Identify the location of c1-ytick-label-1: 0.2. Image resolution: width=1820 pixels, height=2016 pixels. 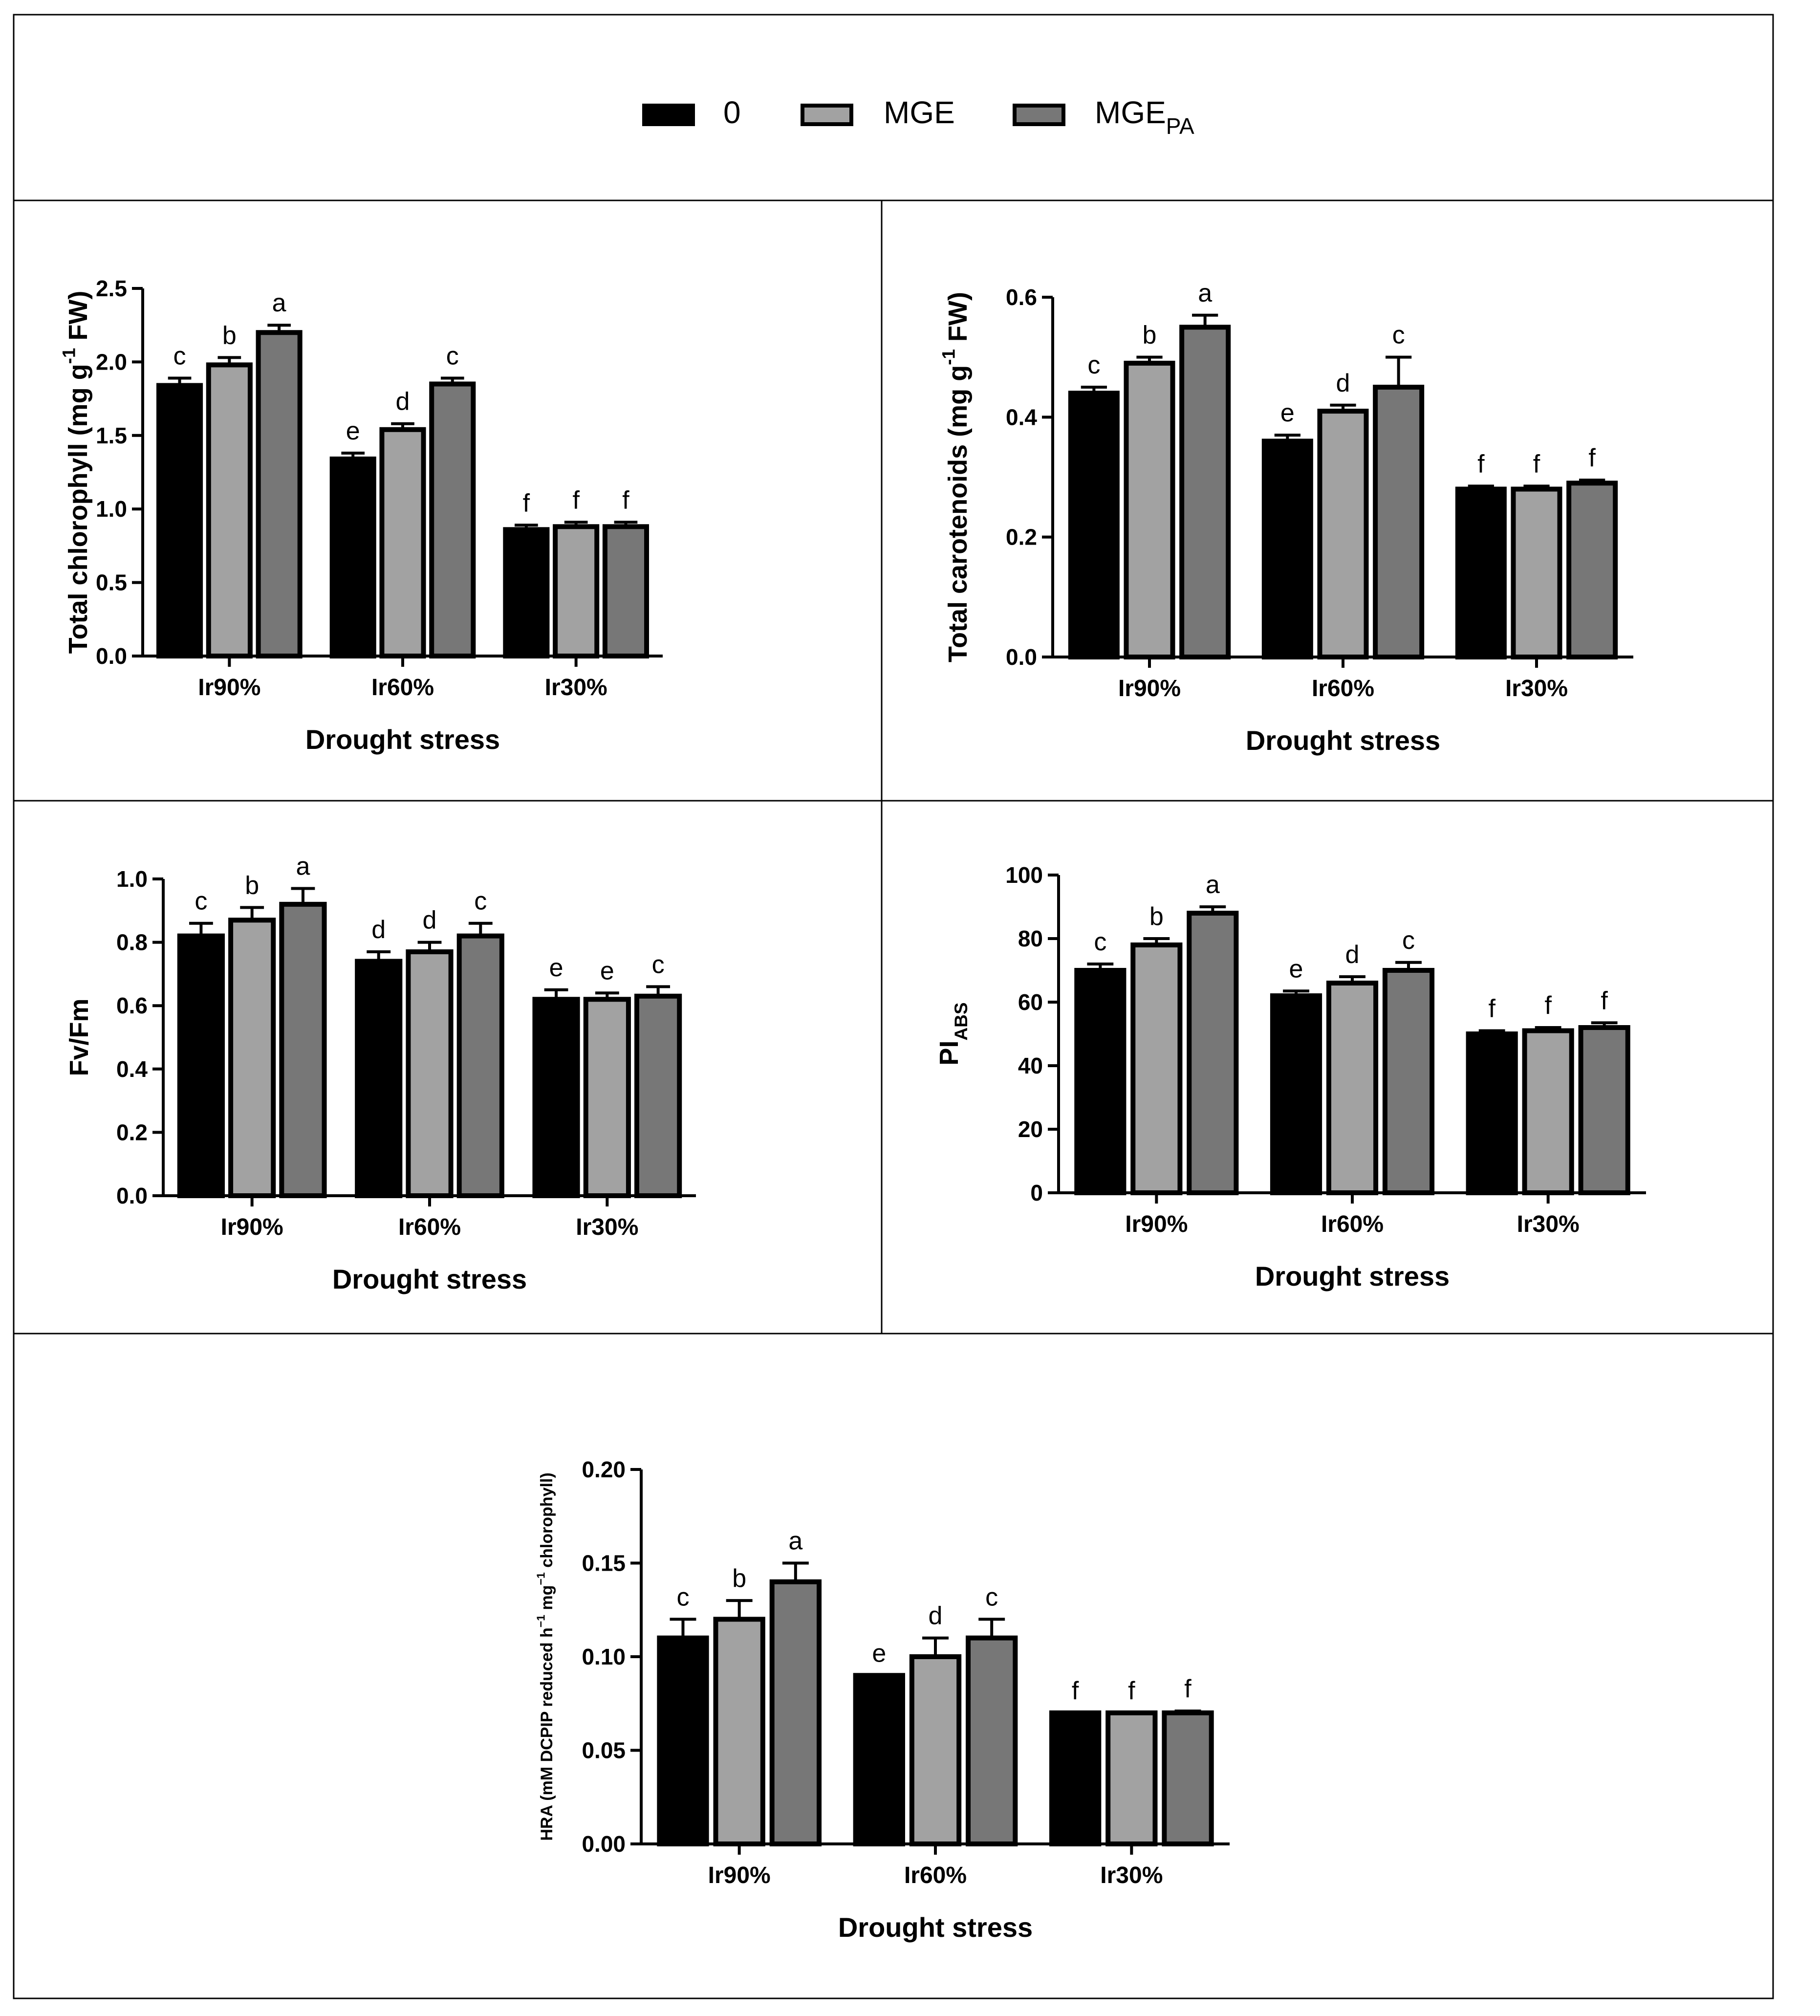
(1021, 537).